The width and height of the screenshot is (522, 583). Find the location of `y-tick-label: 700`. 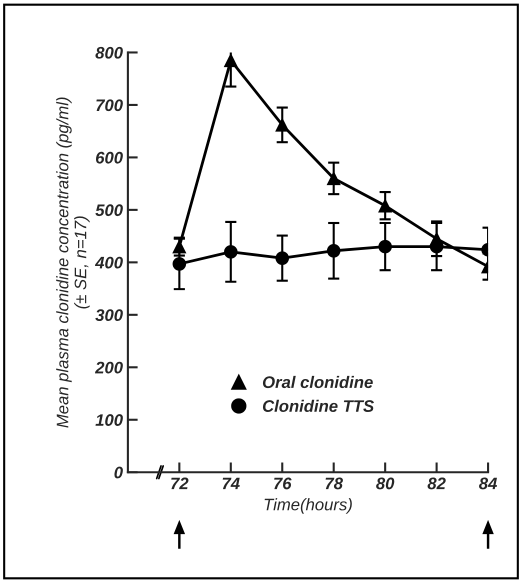

y-tick-label: 700 is located at coordinates (109, 105).